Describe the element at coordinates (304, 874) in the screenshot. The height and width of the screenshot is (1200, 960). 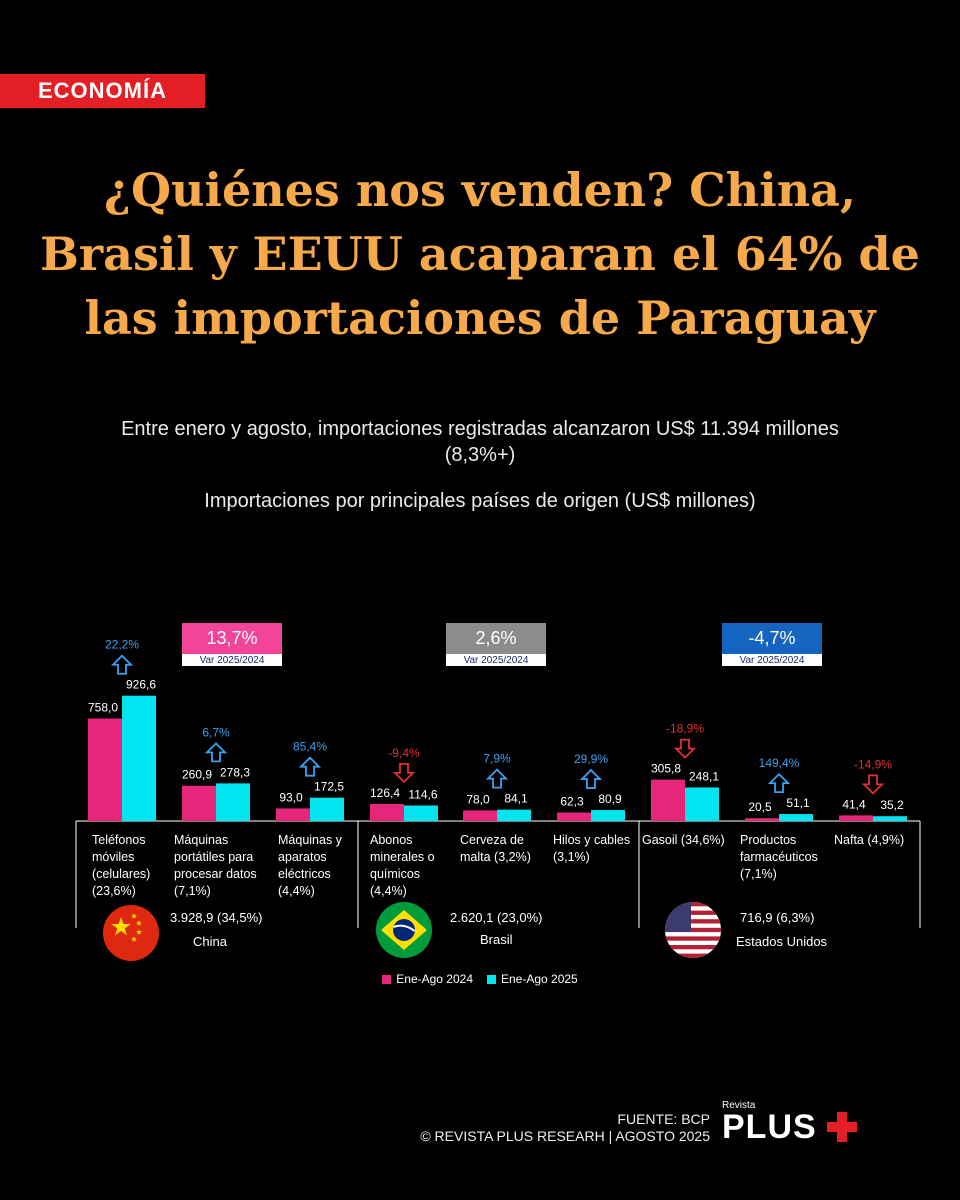
I see `category-label-line: eléctricos` at that location.